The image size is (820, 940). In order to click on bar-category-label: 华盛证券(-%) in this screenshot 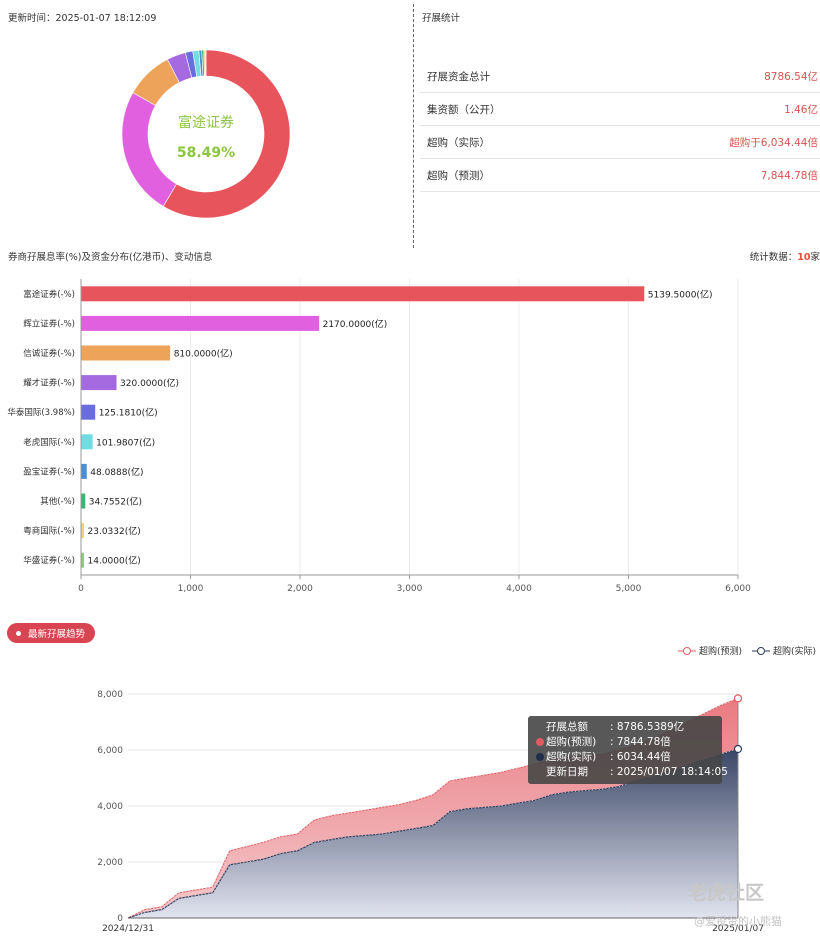, I will do `click(49, 560)`.